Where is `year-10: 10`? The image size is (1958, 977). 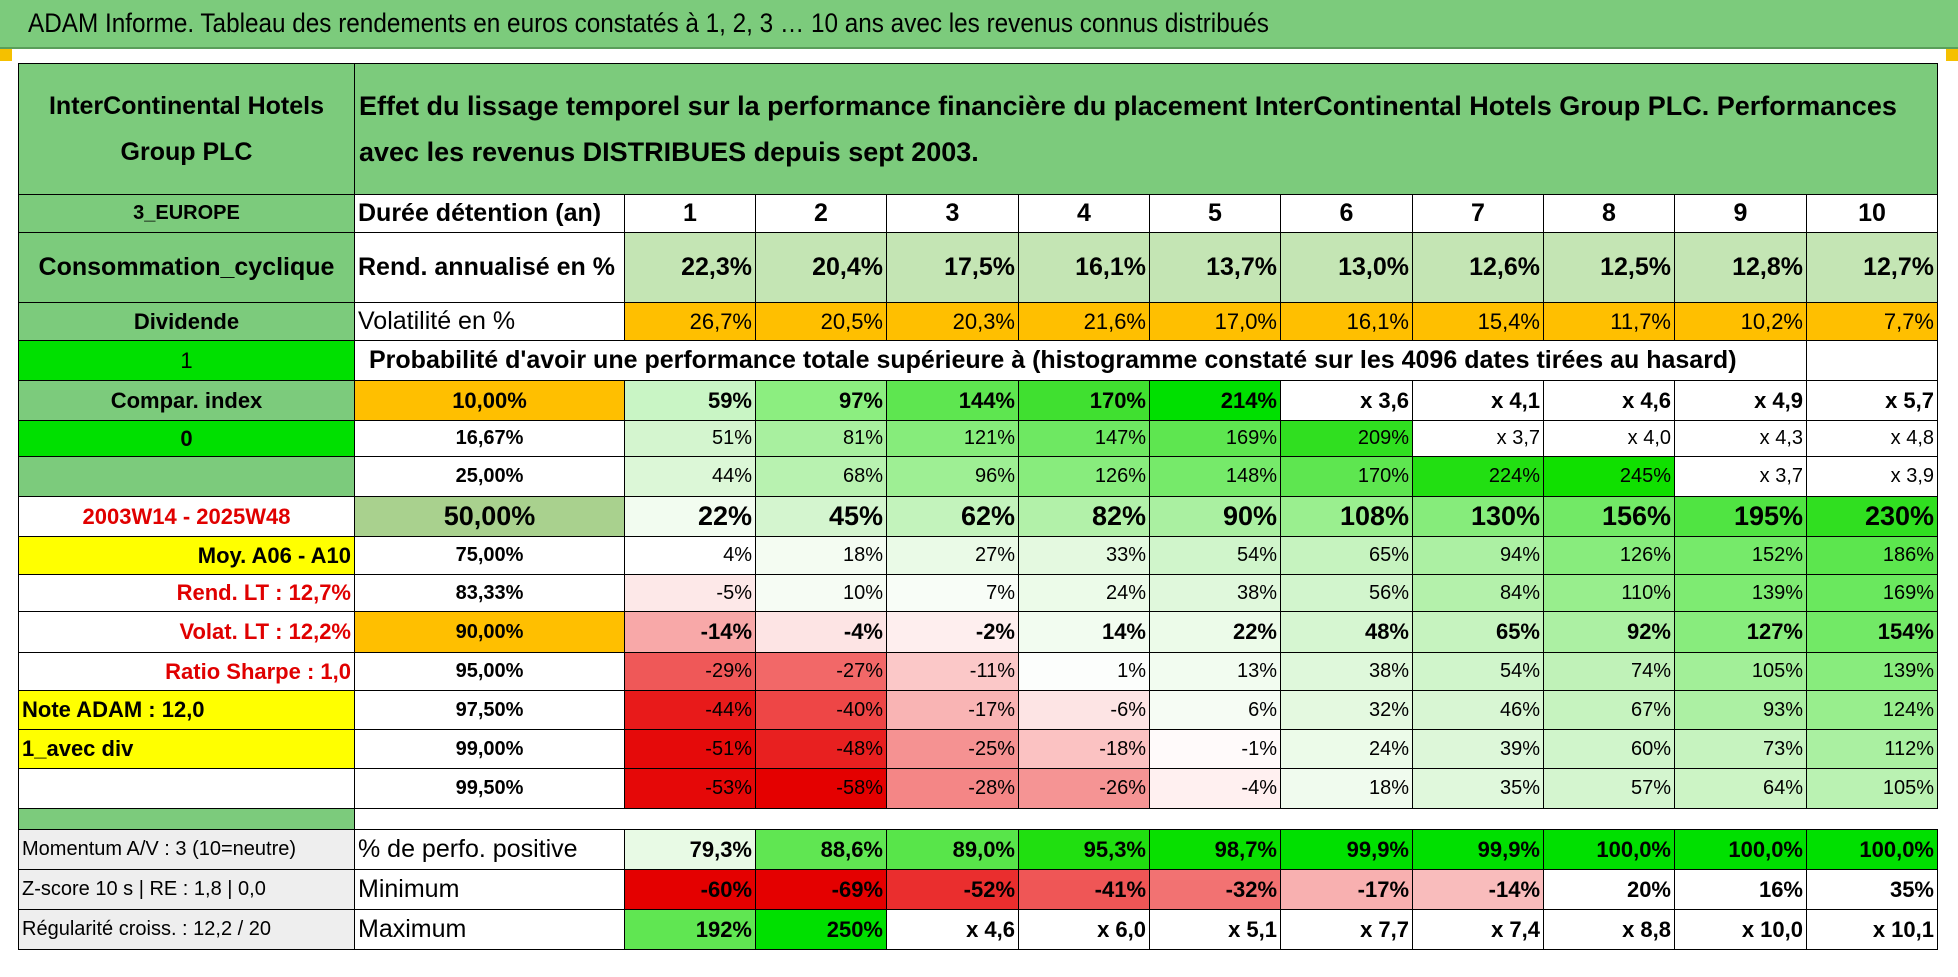 year-10: 10 is located at coordinates (1872, 213).